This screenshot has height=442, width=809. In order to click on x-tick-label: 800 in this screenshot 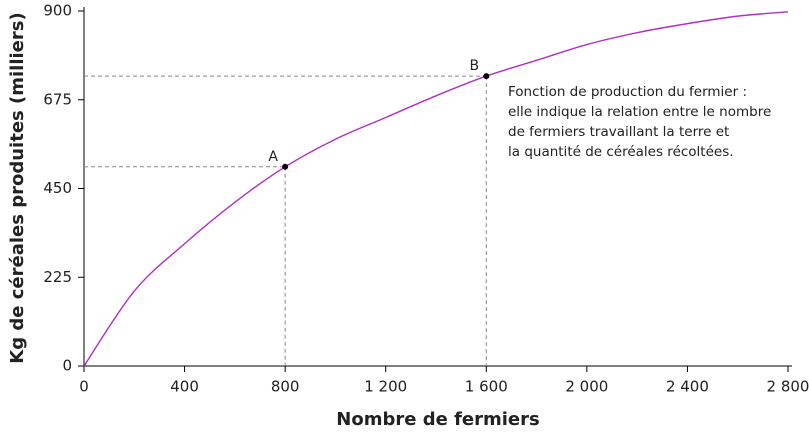, I will do `click(285, 387)`.